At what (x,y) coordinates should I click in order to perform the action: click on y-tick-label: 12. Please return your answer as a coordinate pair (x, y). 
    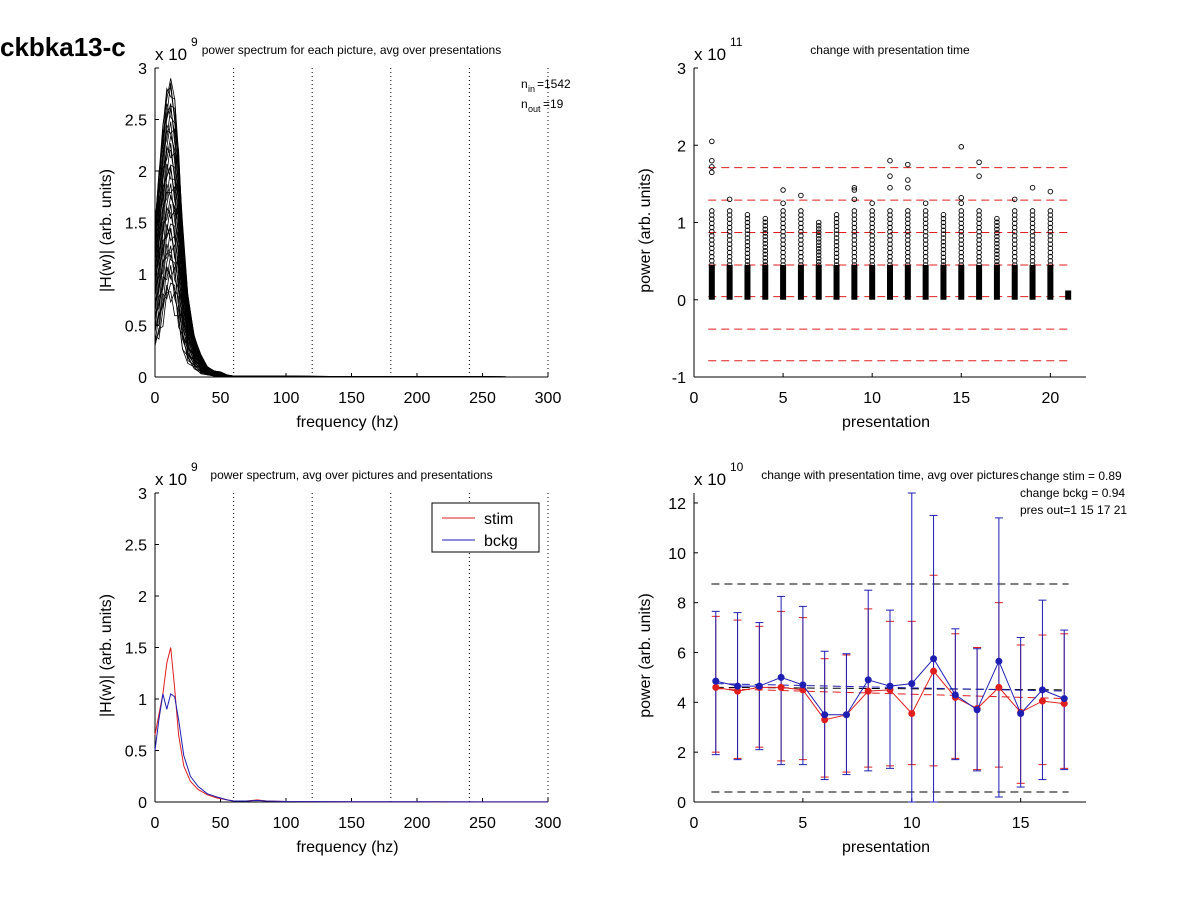
    Looking at the image, I should click on (677, 504).